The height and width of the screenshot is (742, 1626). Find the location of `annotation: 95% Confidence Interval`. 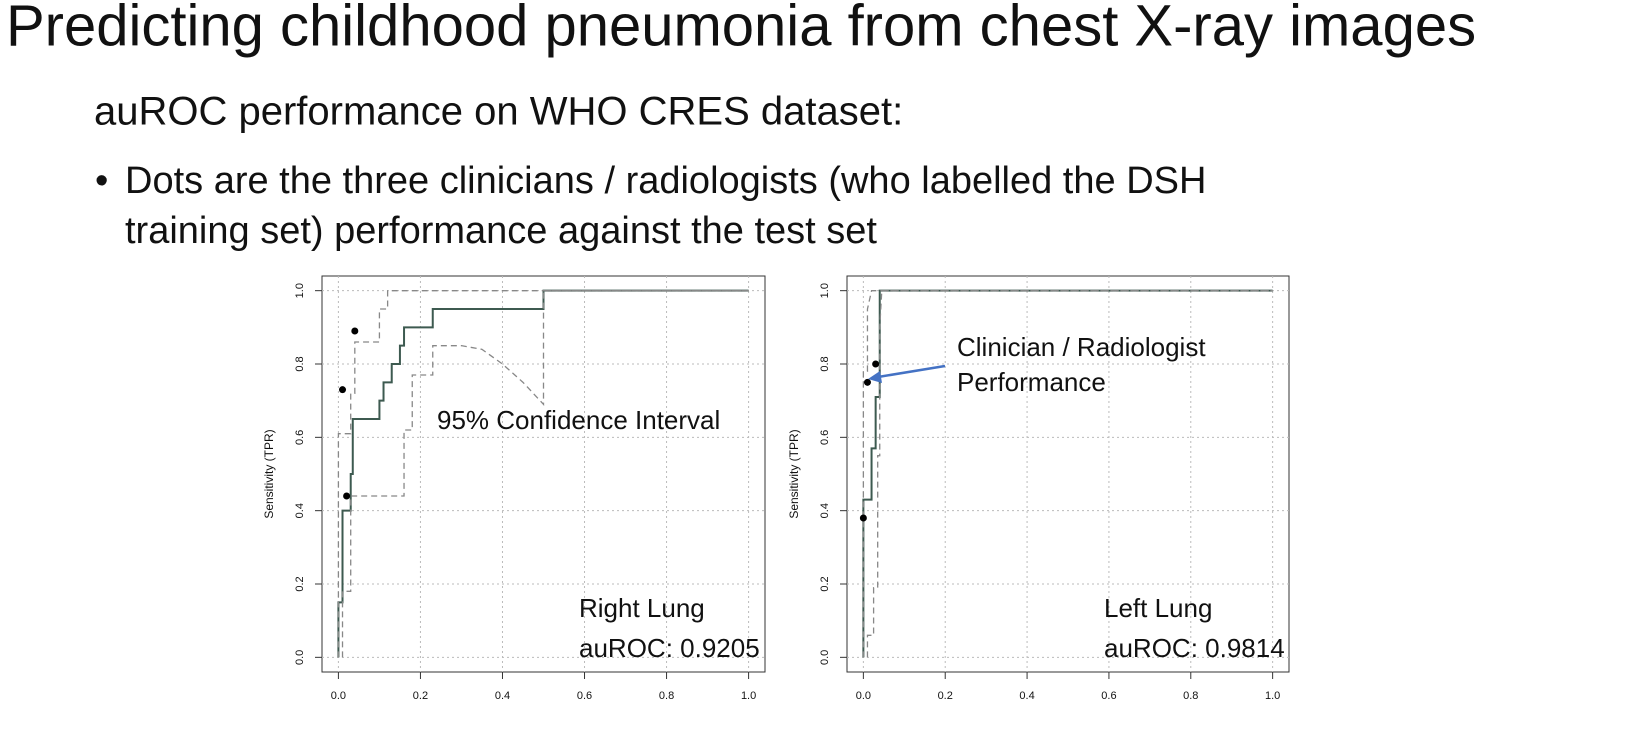

annotation: 95% Confidence Interval is located at coordinates (578, 420).